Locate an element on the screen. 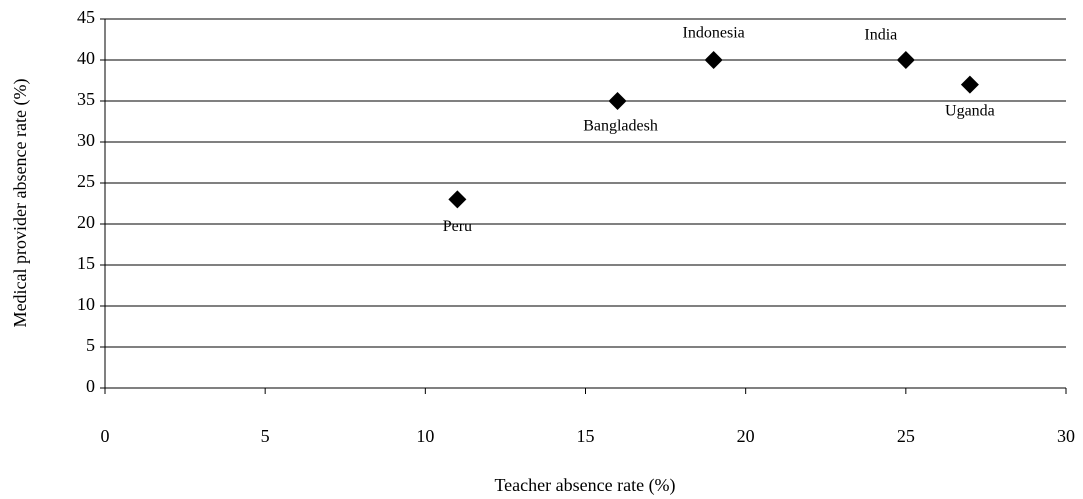  point-label: Uganda is located at coordinates (970, 110).